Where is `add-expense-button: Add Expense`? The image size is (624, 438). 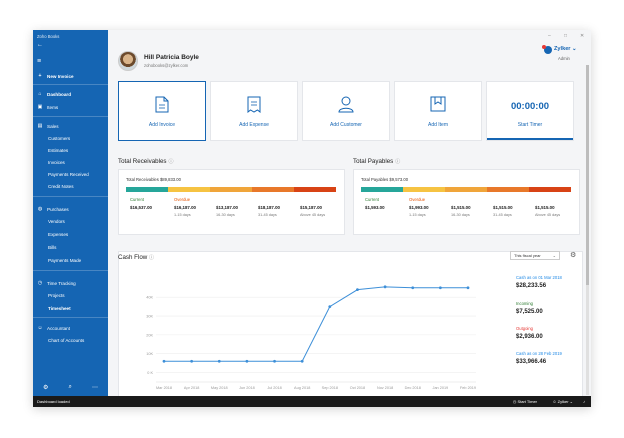 add-expense-button: Add Expense is located at coordinates (254, 111).